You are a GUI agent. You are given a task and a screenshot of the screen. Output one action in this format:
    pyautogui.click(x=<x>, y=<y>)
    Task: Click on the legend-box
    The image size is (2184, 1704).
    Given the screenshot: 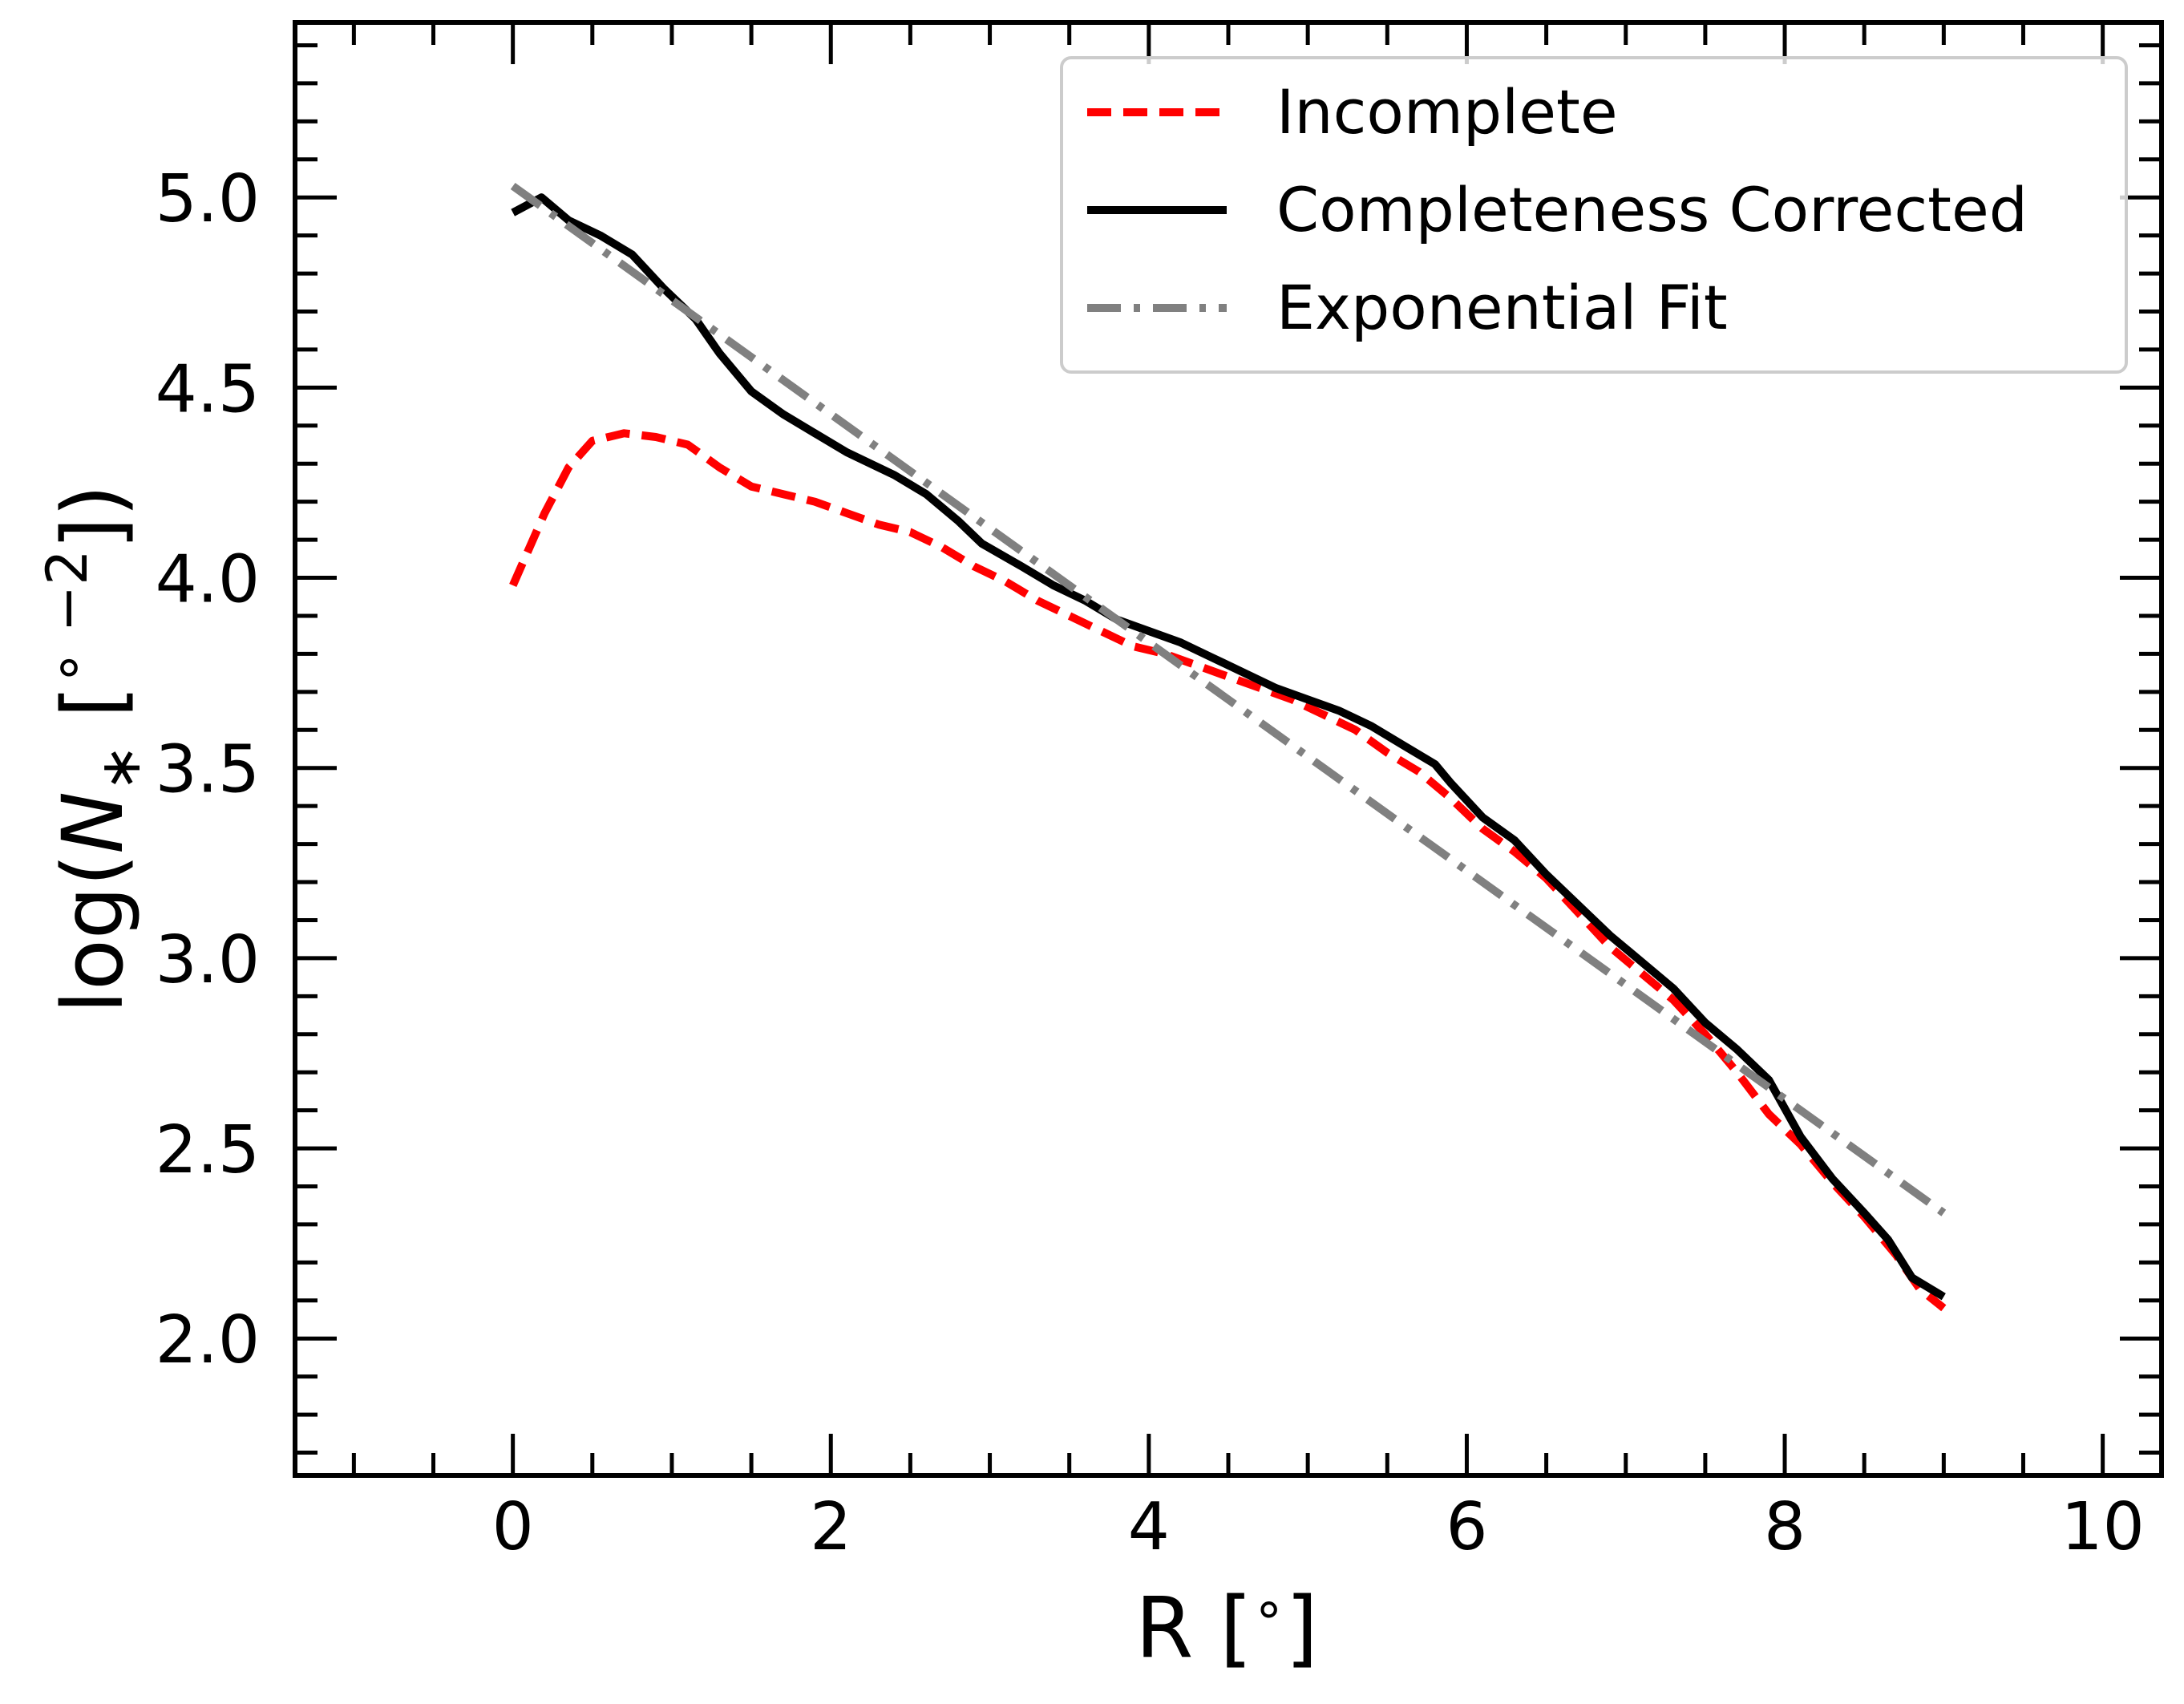 What is the action you would take?
    pyautogui.click(x=1594, y=215)
    